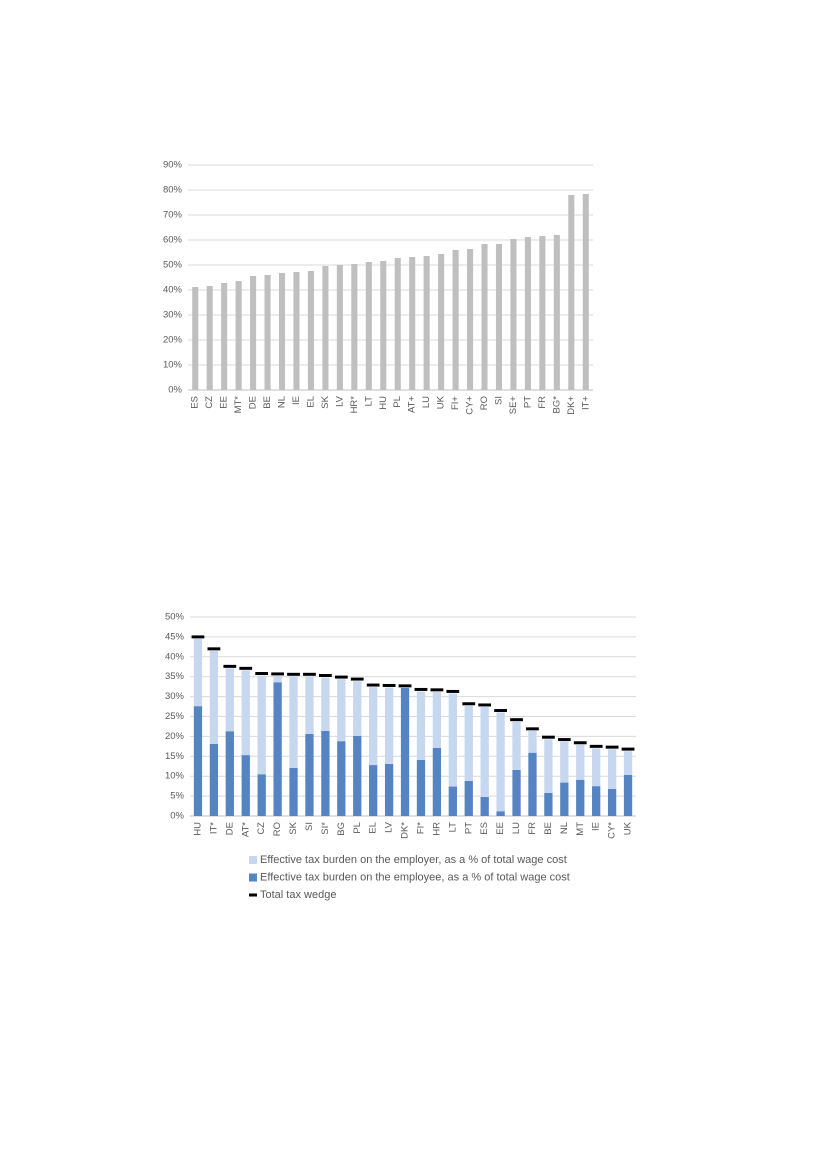 The width and height of the screenshot is (827, 1169). I want to click on x-tick-label: CY+, so click(470, 405).